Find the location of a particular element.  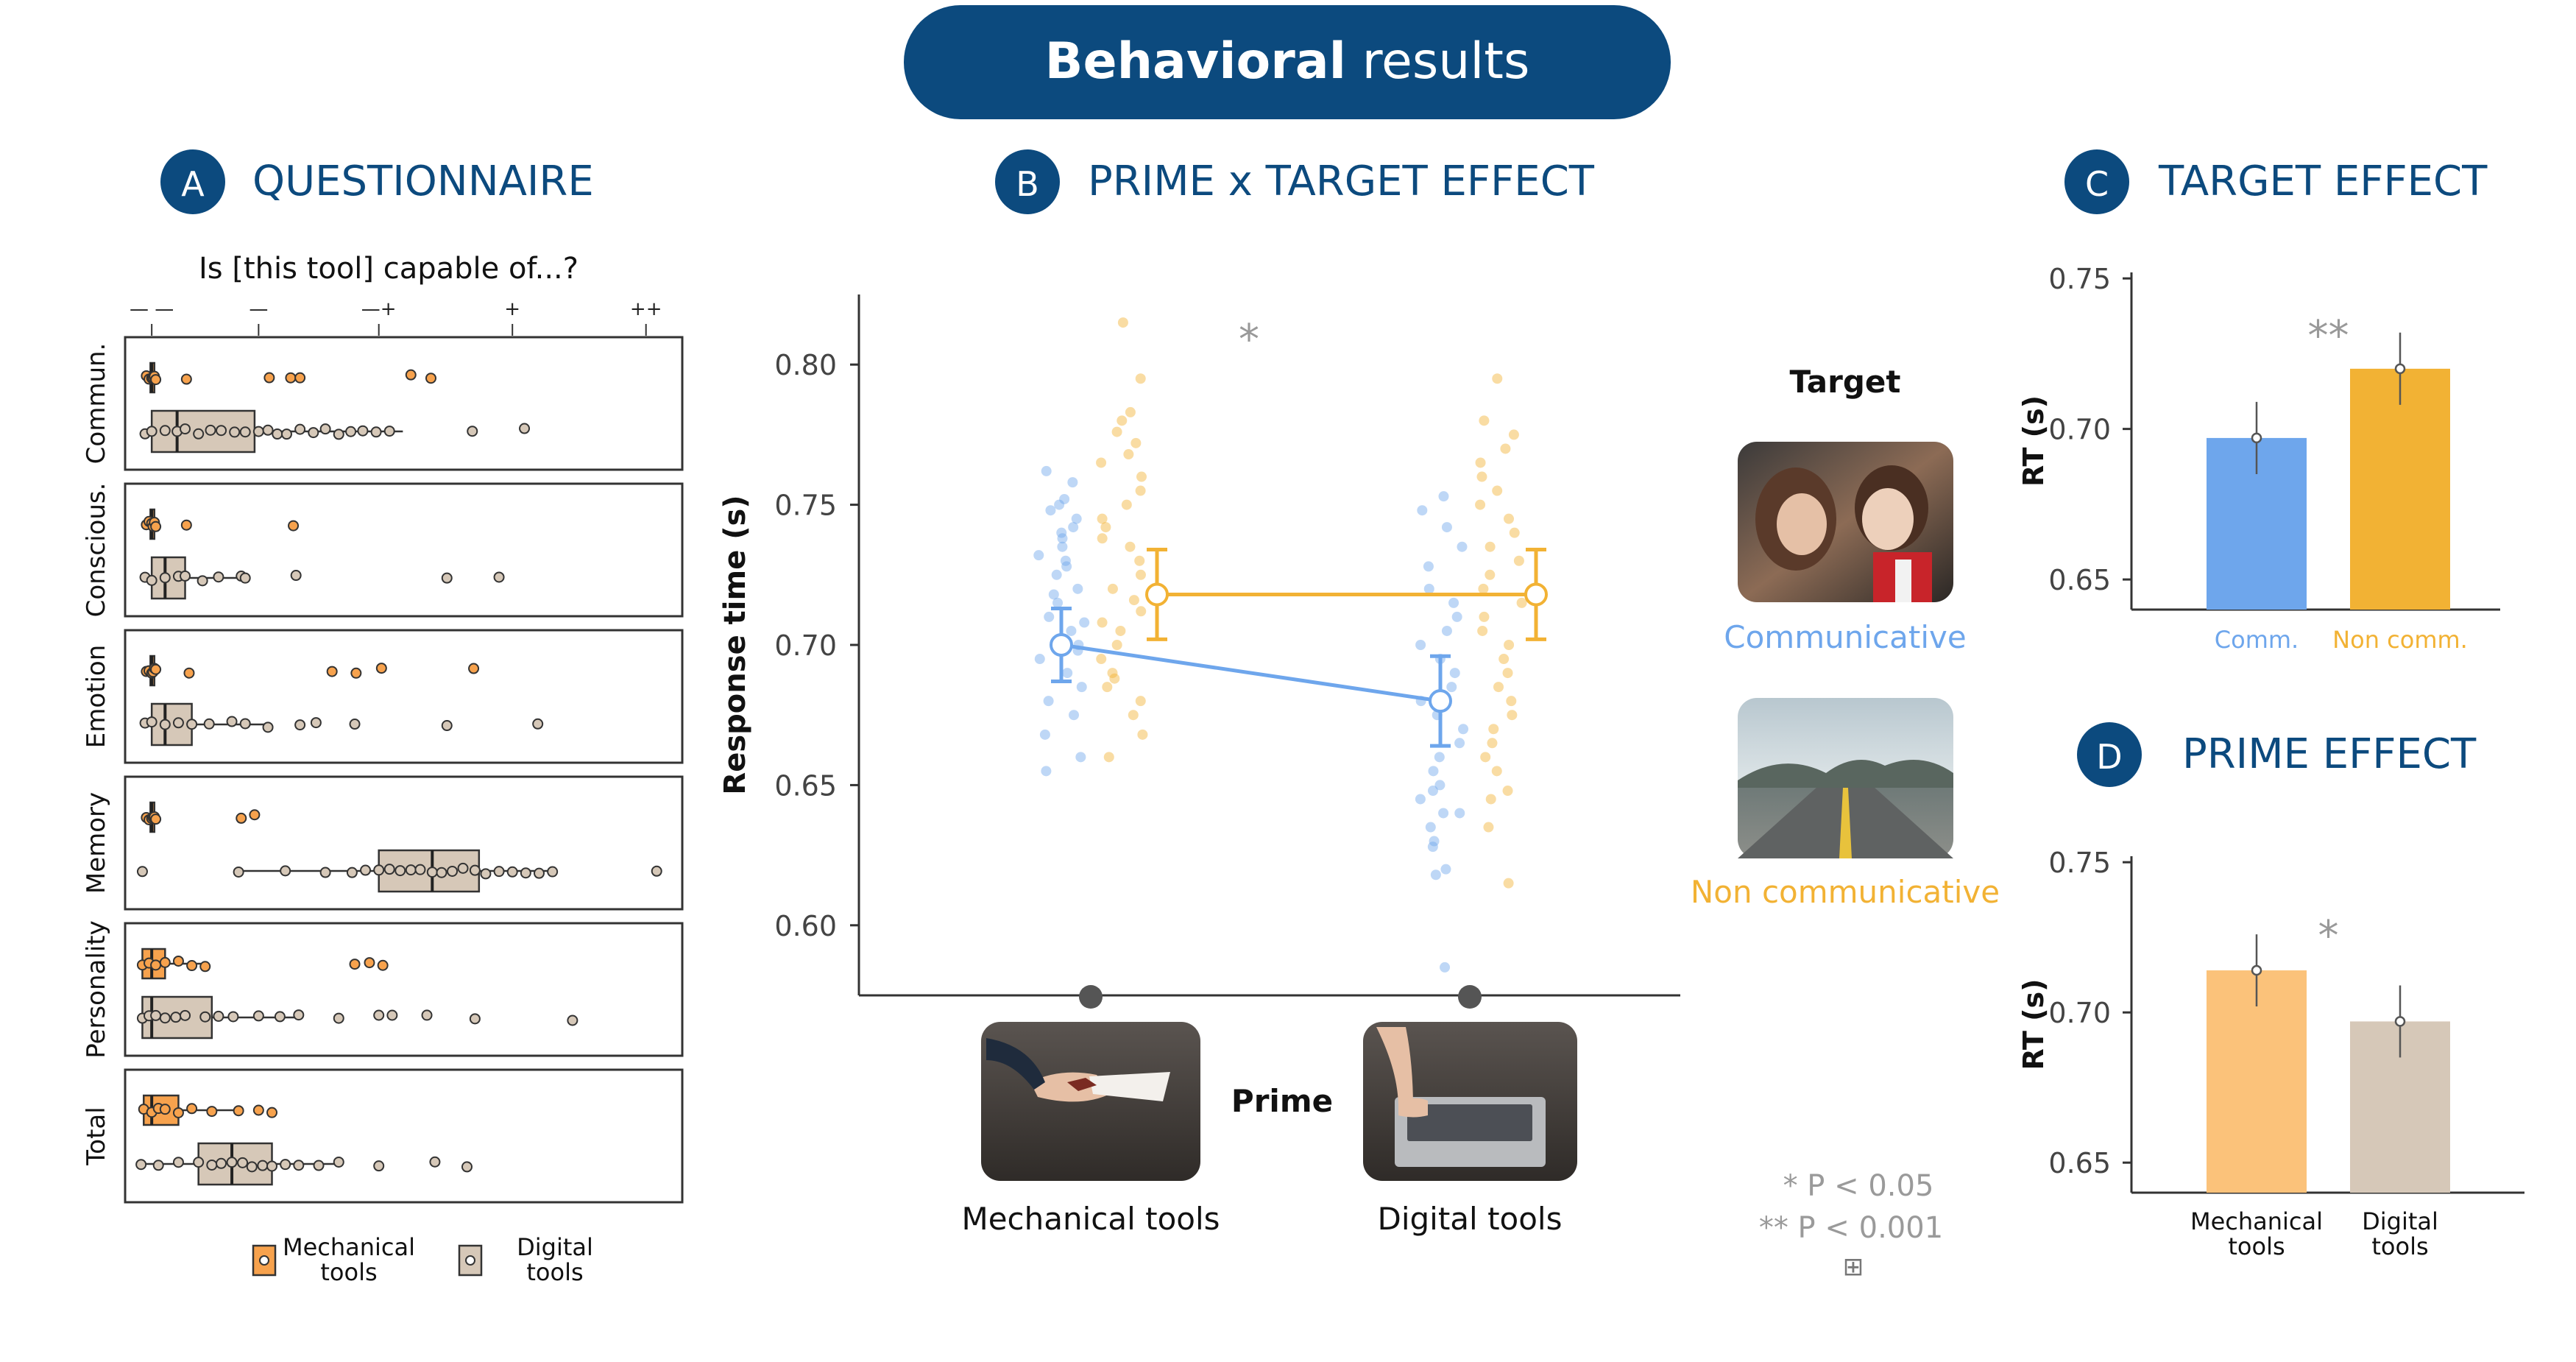

chart-c: 0.75 0.70 0.65 RT (s) Comm. Non comm. ** is located at coordinates (2258, 458).